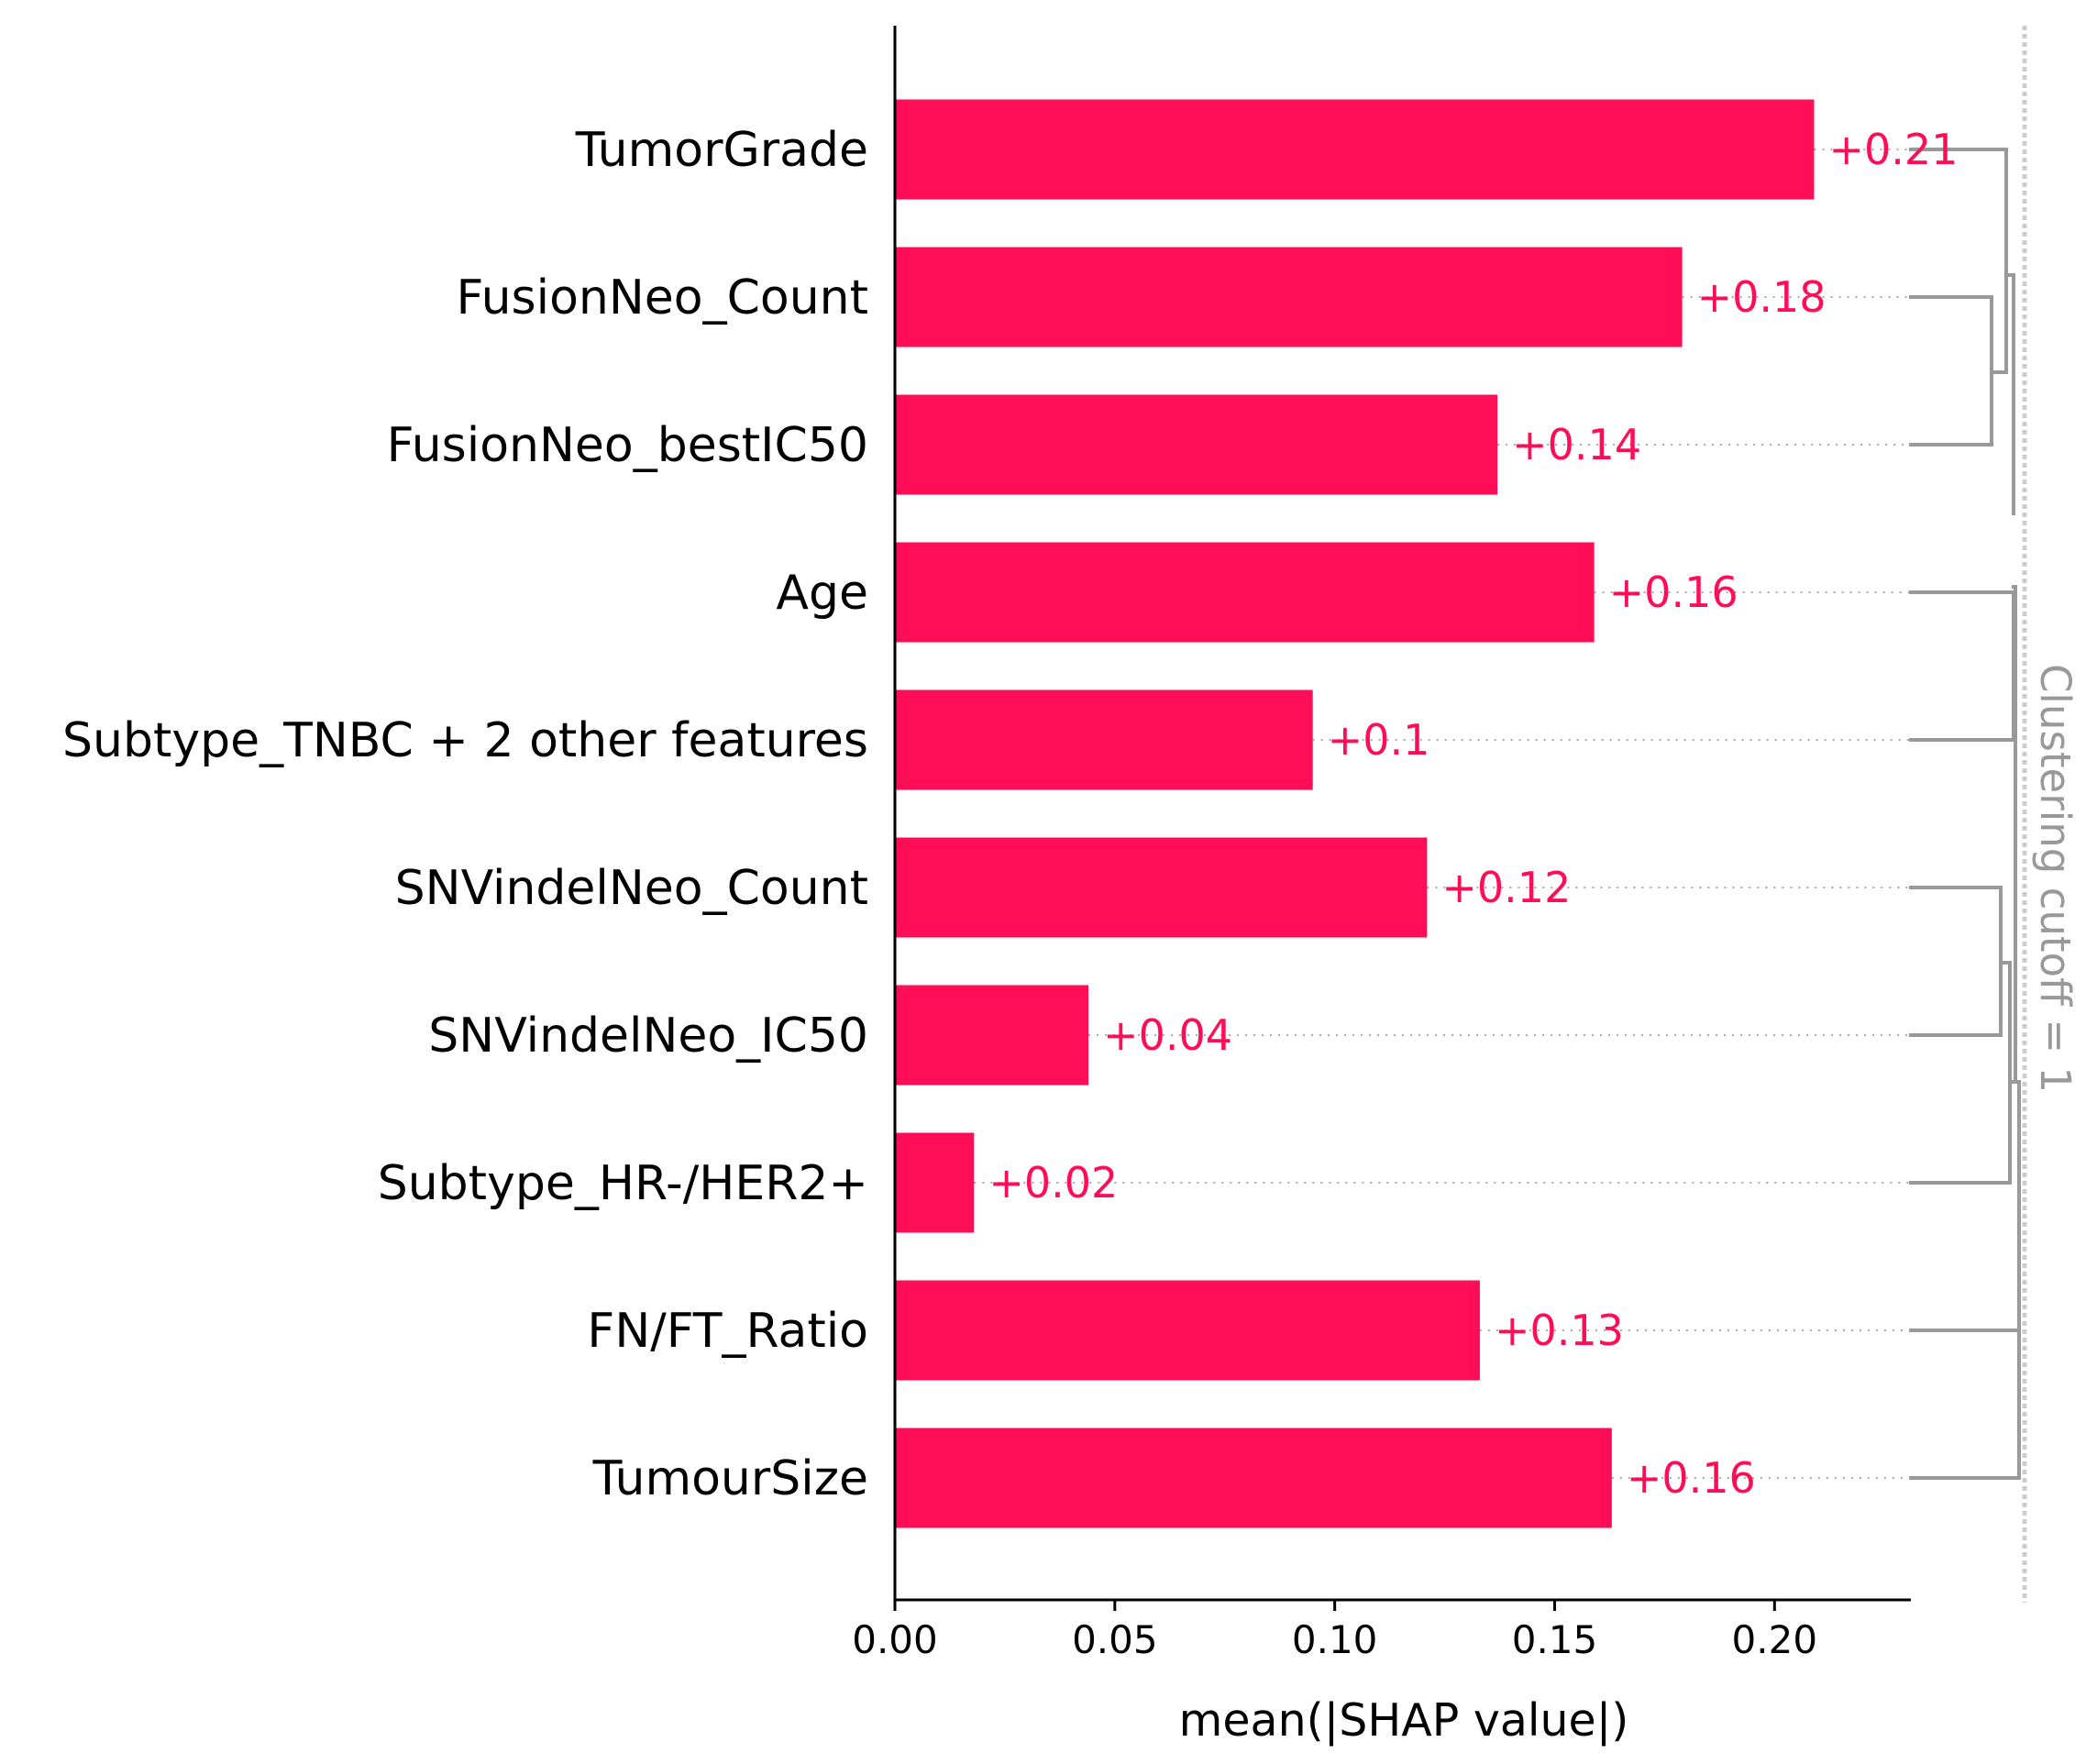  What do you see at coordinates (1506, 887) in the screenshot?
I see `bar-value-label: +0.12` at bounding box center [1506, 887].